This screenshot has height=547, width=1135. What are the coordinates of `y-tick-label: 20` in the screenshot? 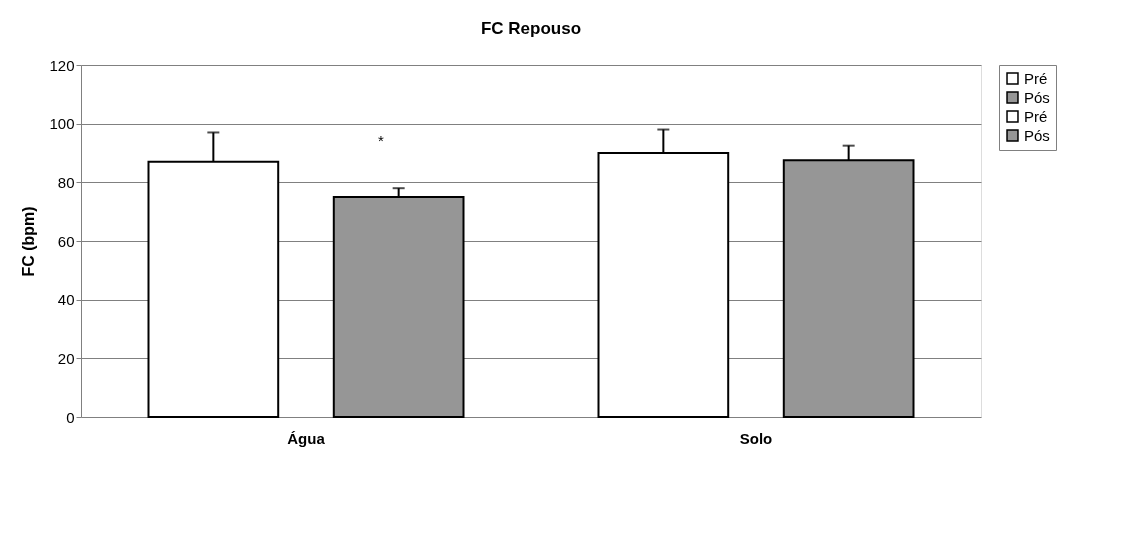 It's located at (66, 358).